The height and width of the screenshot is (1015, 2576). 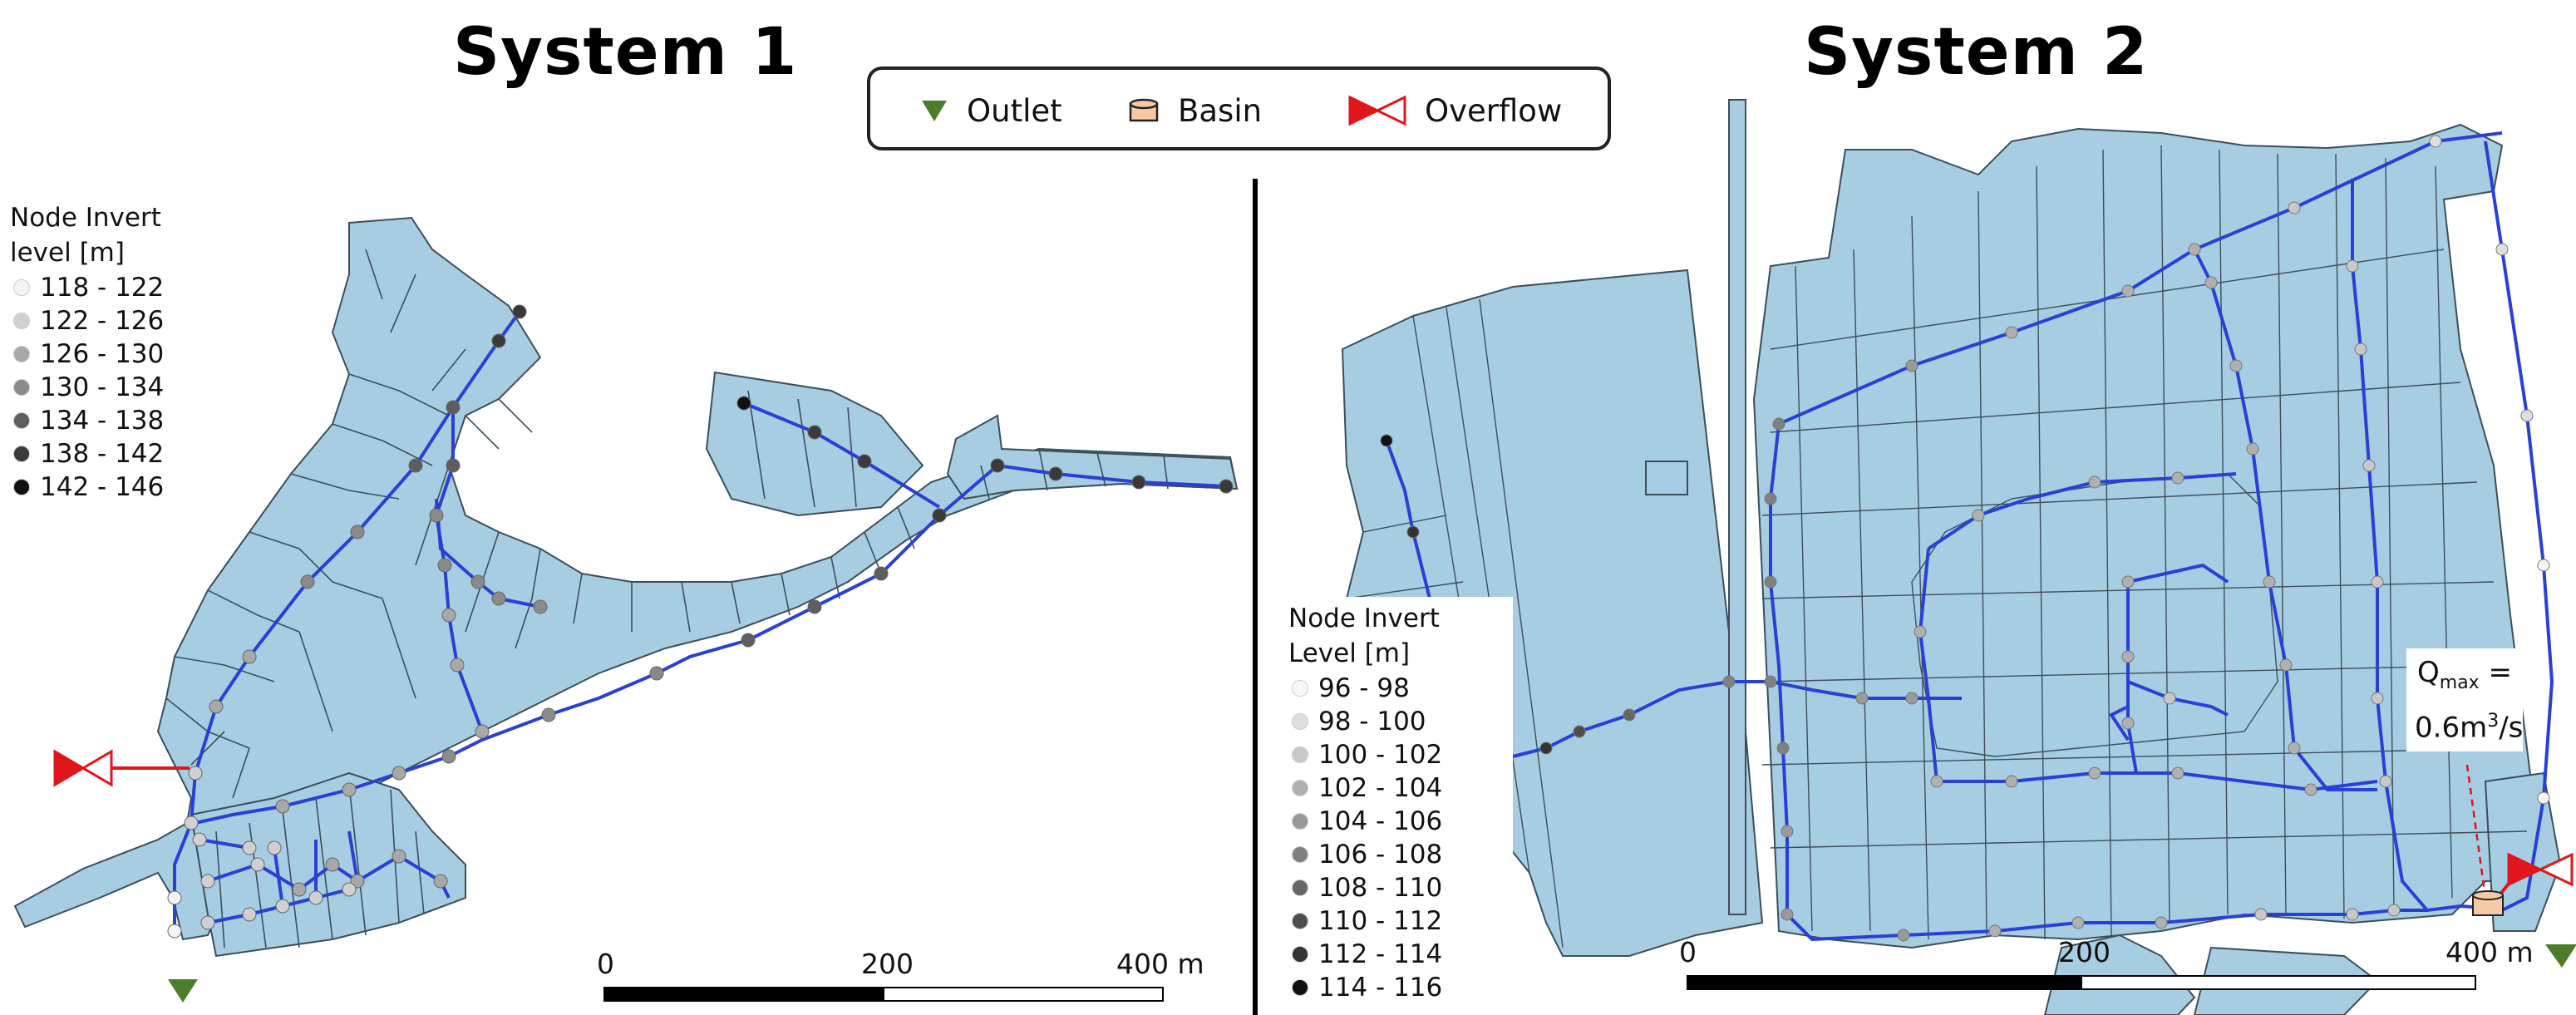 I want to click on system1-catchment-ne, so click(x=814, y=444).